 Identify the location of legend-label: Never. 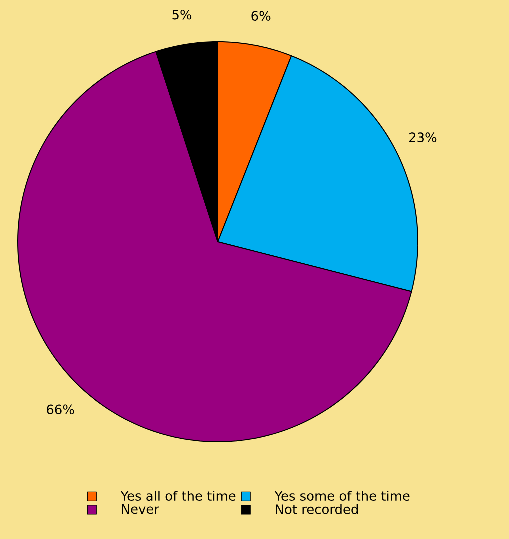
(141, 509).